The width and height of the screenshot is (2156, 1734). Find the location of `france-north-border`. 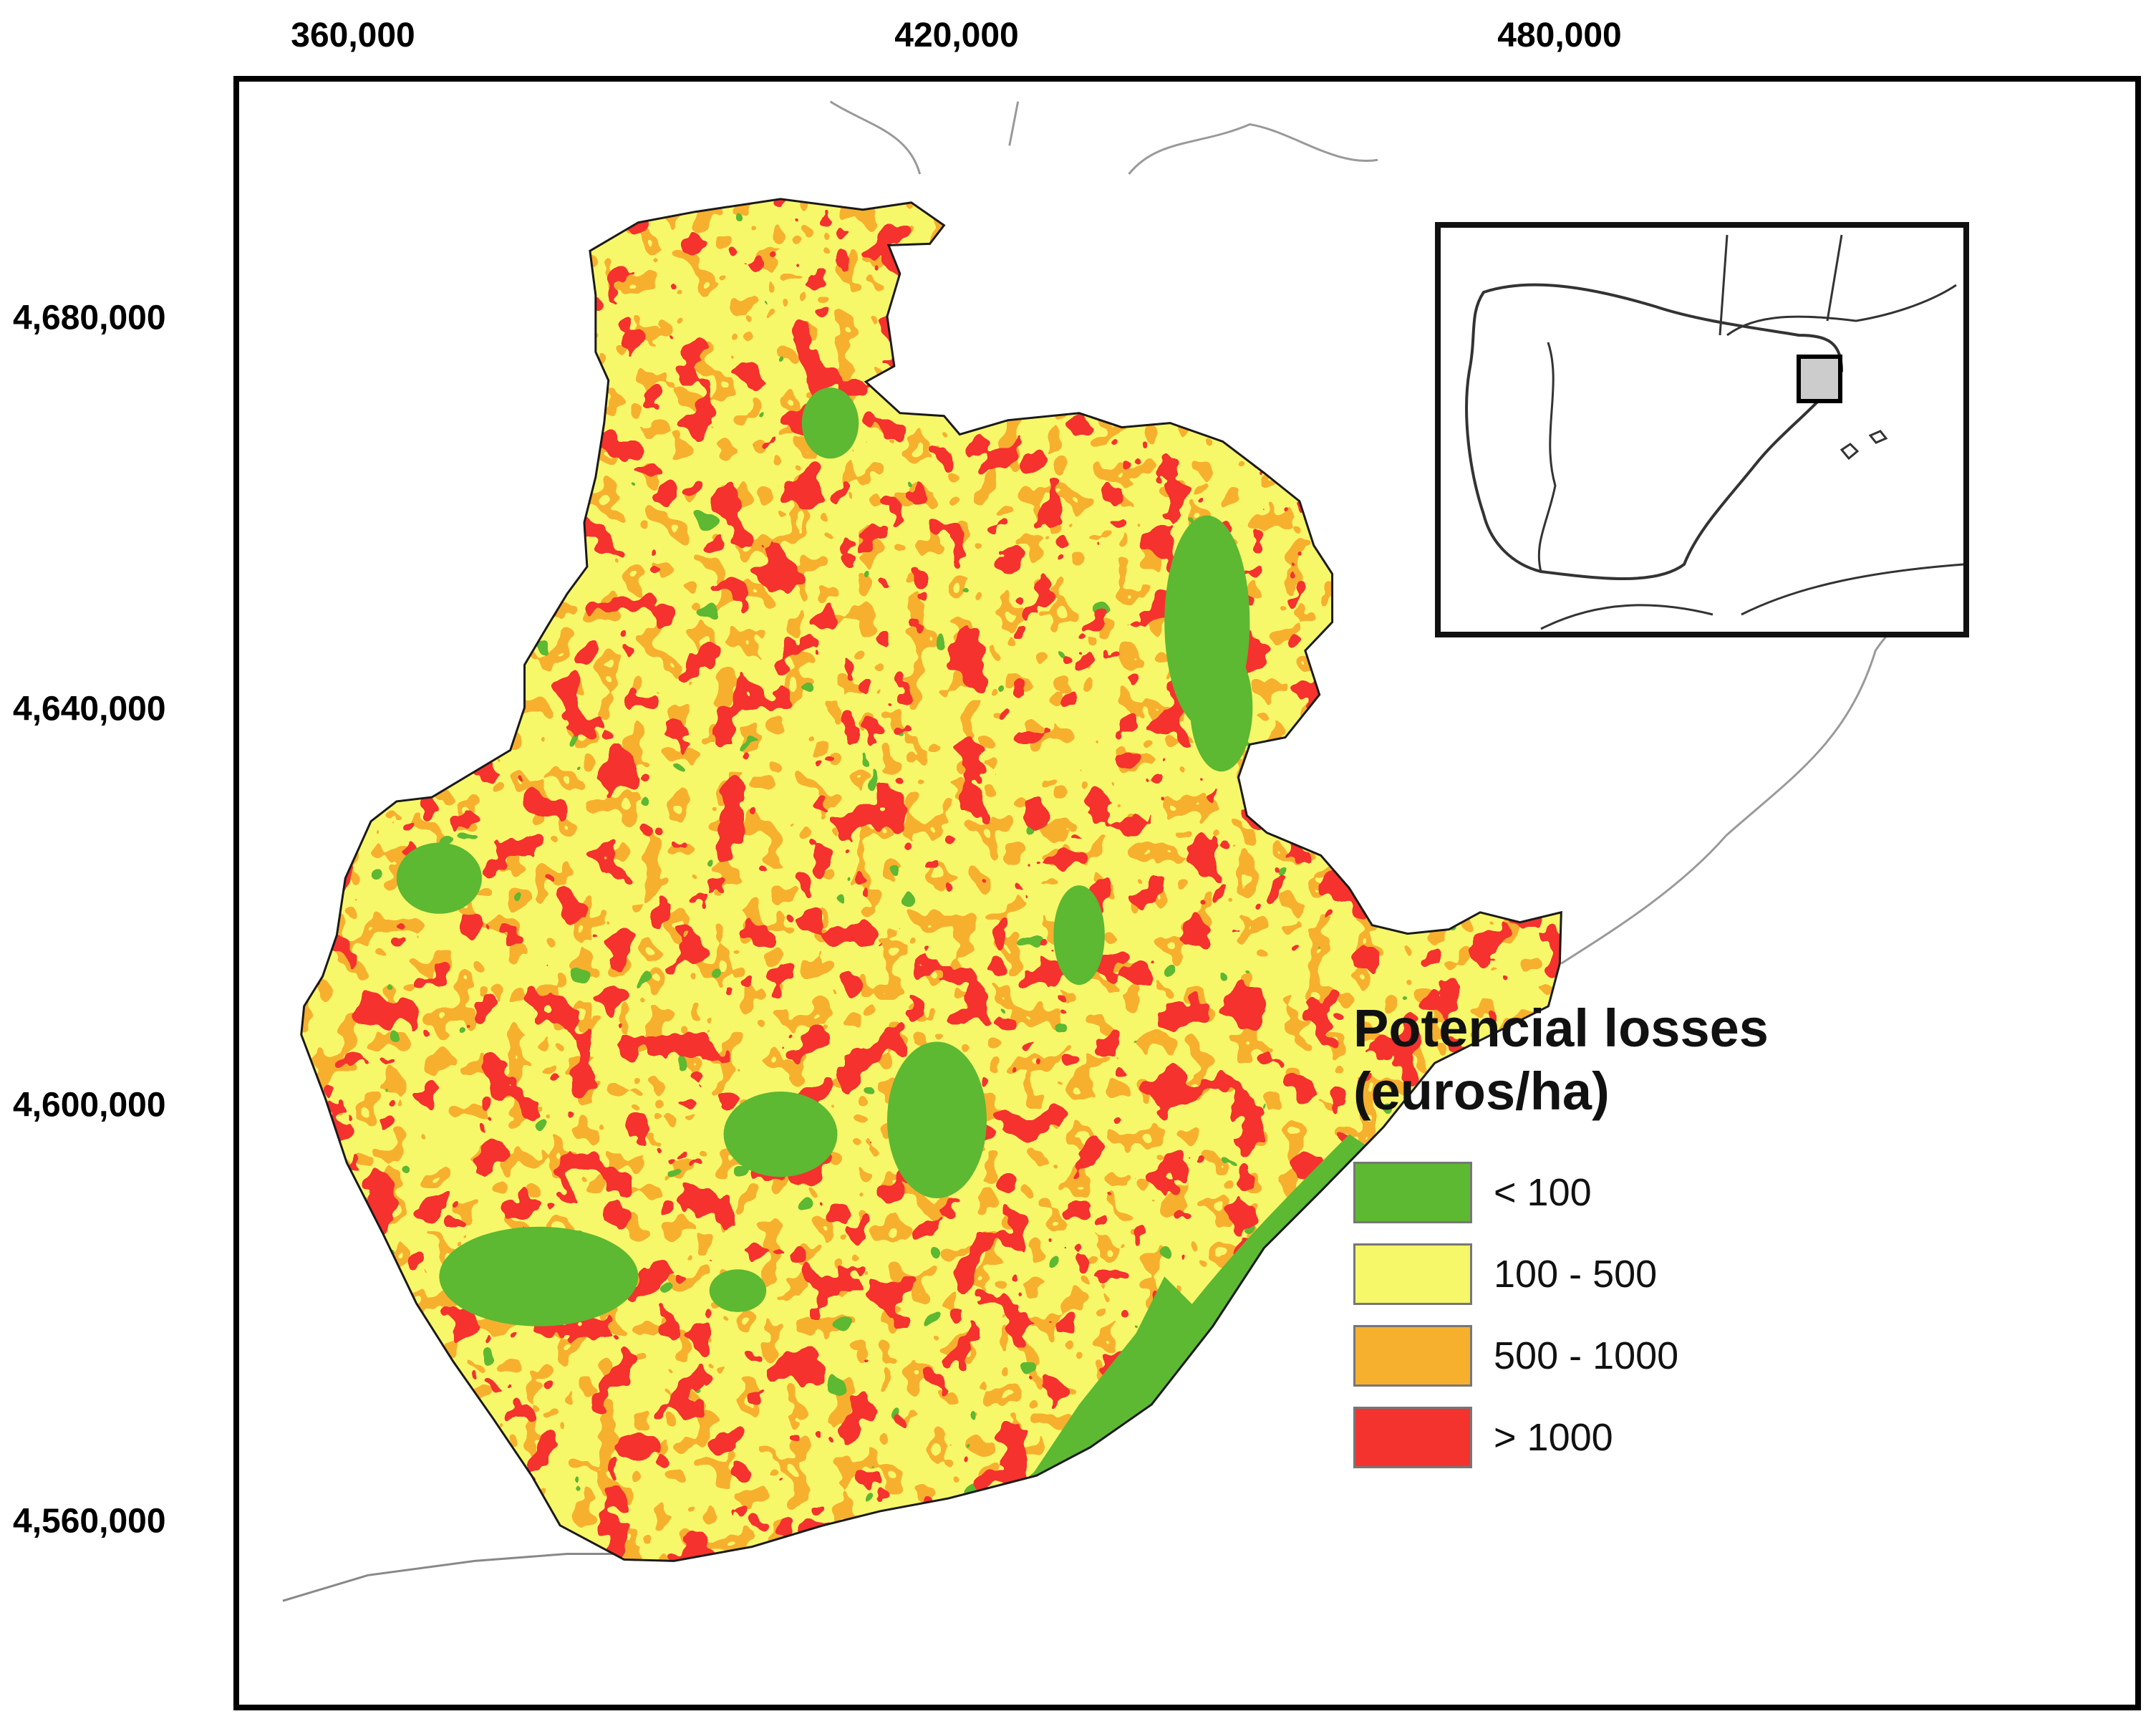

france-north-border is located at coordinates (1780, 285).